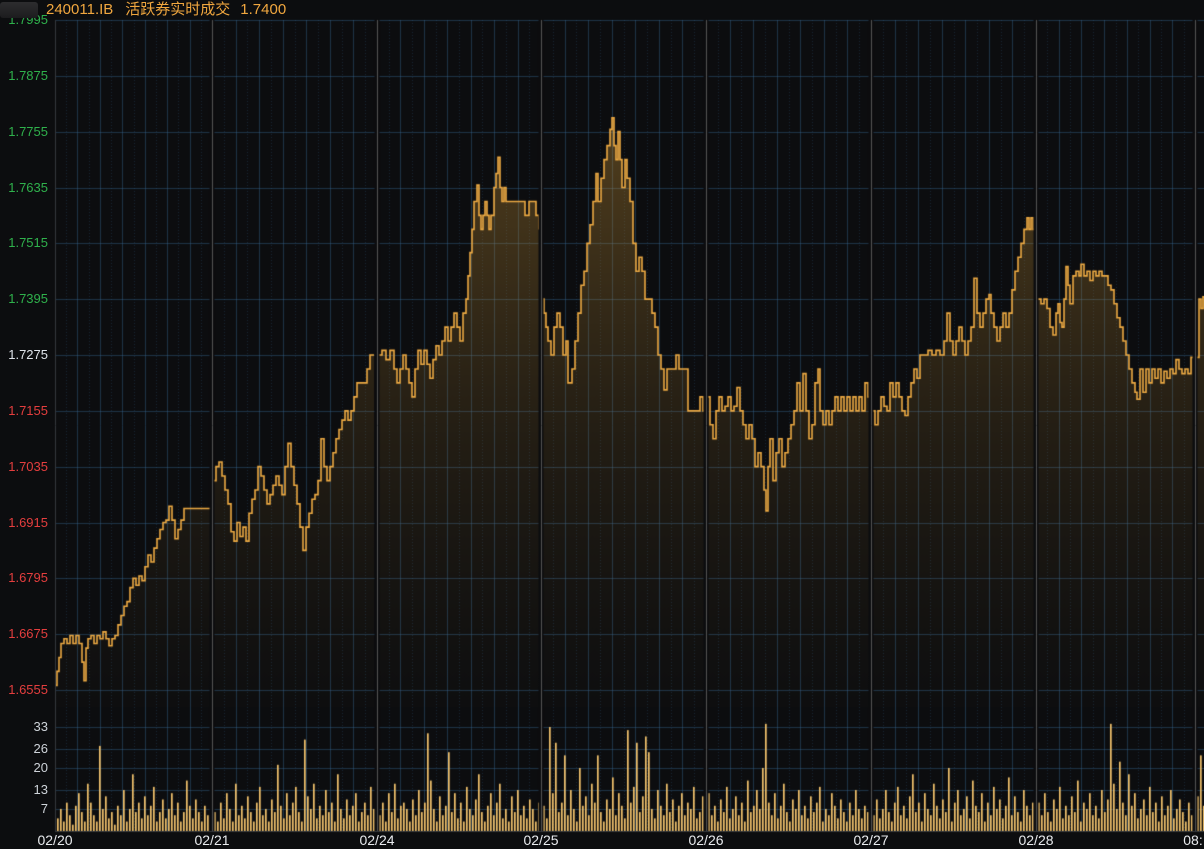 This screenshot has height=849, width=1204. Describe the element at coordinates (80, 9) in the screenshot. I see `security-code: 240011.IB` at that location.